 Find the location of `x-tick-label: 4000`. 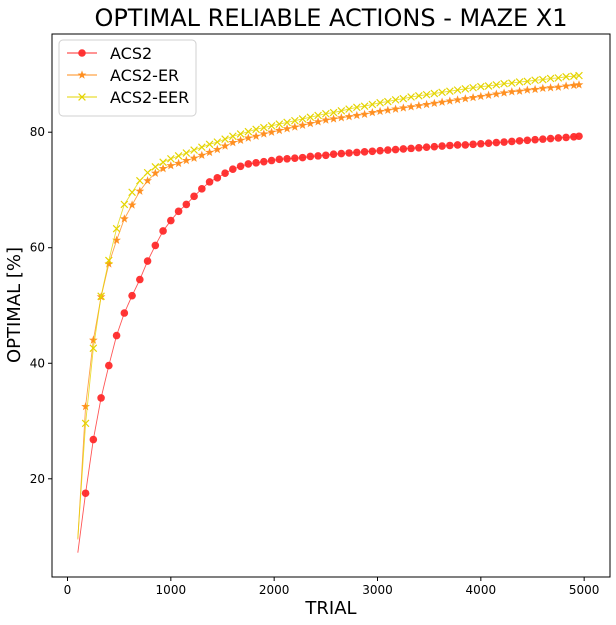

x-tick-label: 4000 is located at coordinates (481, 590).